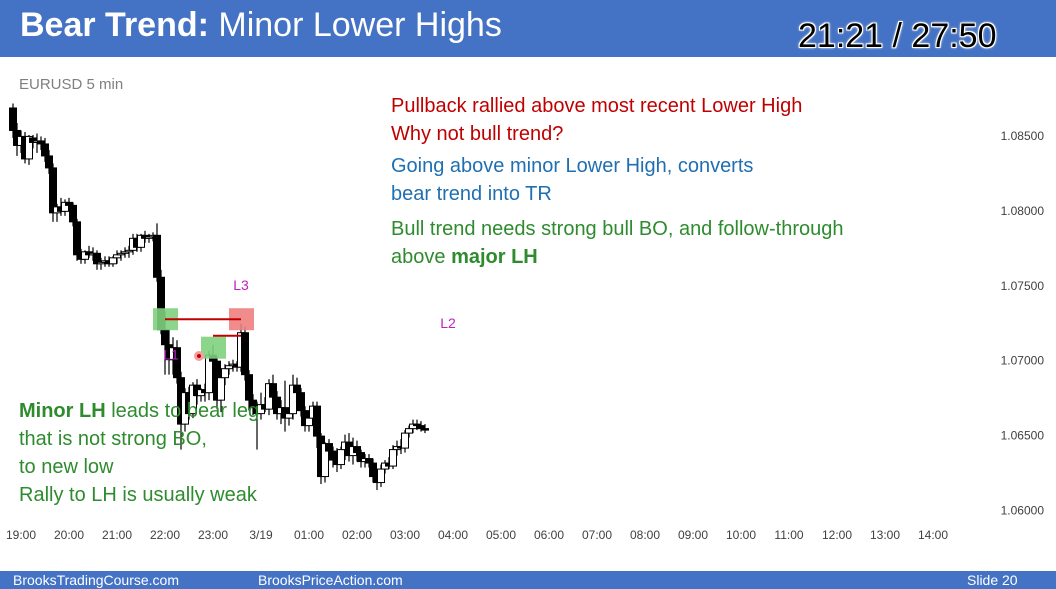 This screenshot has width=1056, height=589. I want to click on x-tick-label: 13:00, so click(885, 535).